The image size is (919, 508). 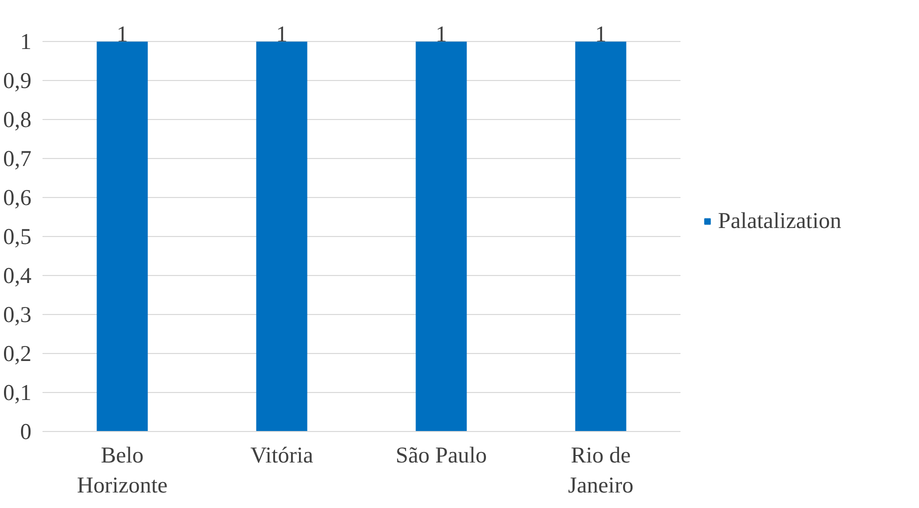 What do you see at coordinates (441, 455) in the screenshot?
I see `x-tick-label: São Paulo` at bounding box center [441, 455].